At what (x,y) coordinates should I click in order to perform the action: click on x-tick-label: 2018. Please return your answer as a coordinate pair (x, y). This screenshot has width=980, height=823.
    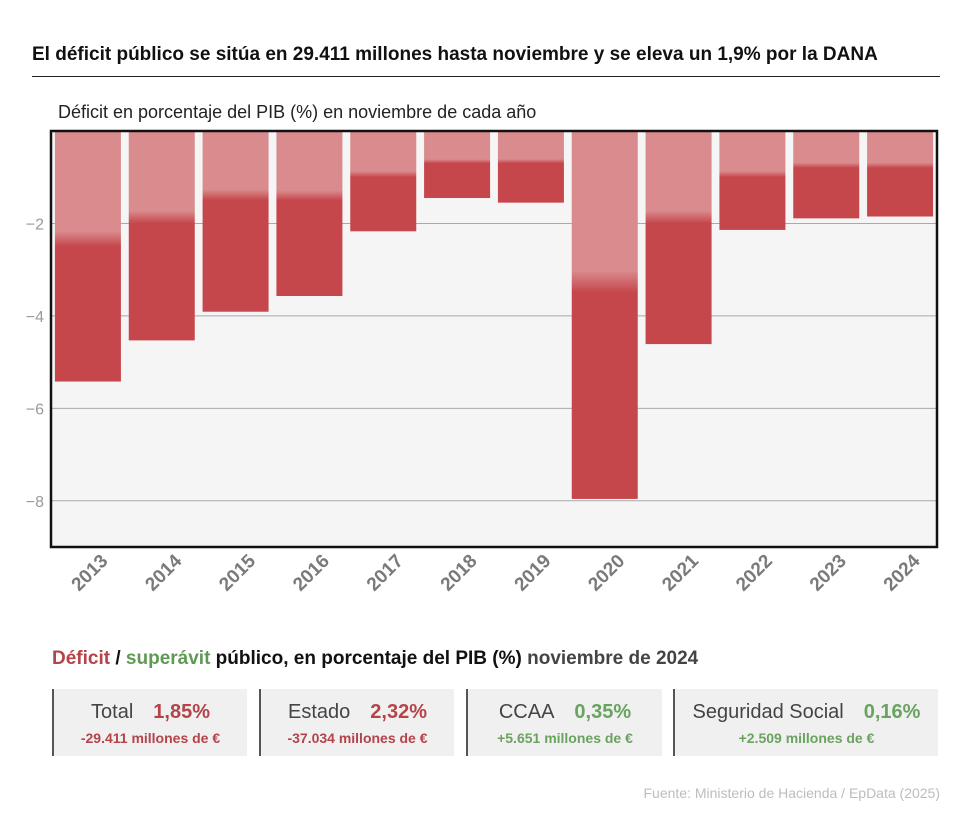
    Looking at the image, I should click on (459, 573).